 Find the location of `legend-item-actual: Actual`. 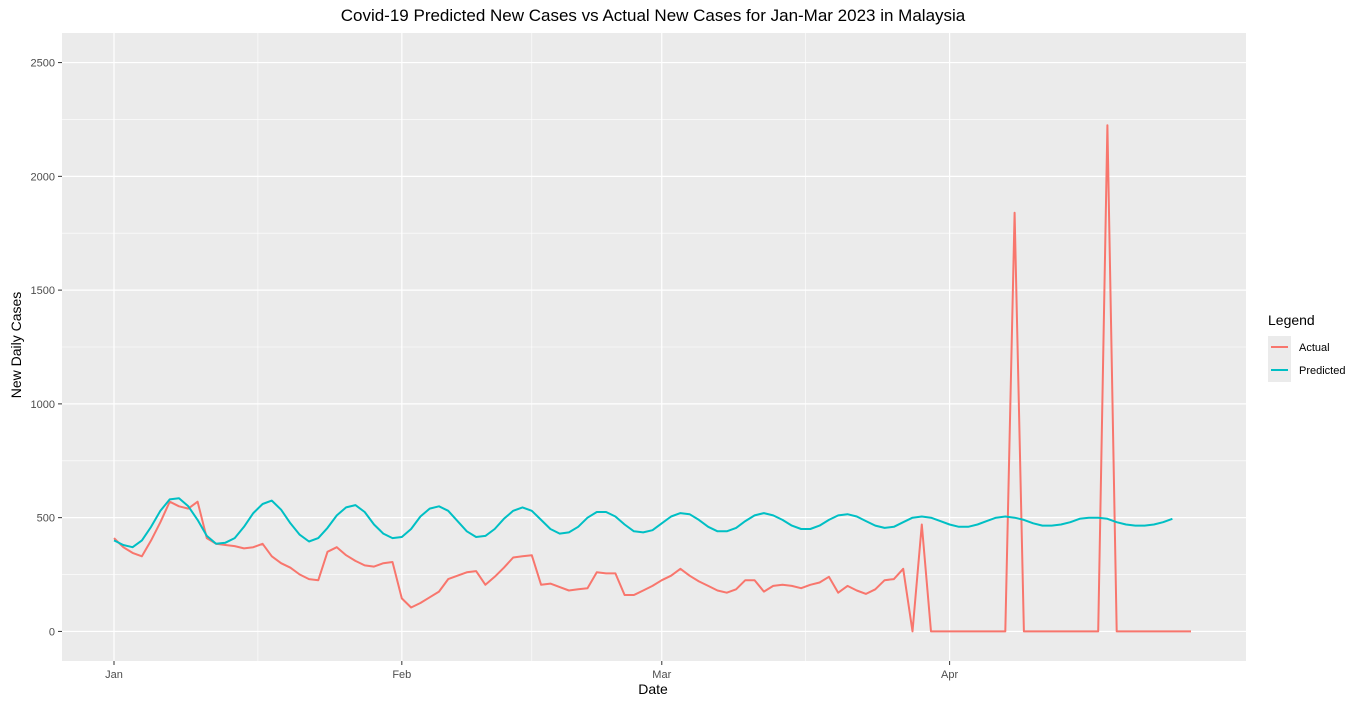

legend-item-actual: Actual is located at coordinates (1306, 347).